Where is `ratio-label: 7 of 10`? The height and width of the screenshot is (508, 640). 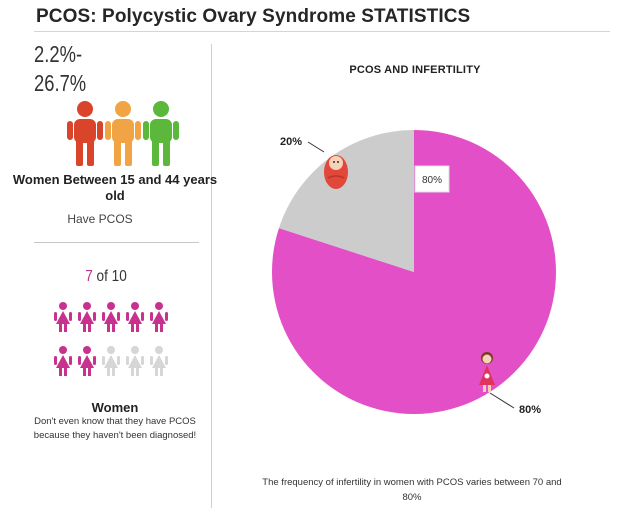
ratio-label: 7 of 10 is located at coordinates (106, 277).